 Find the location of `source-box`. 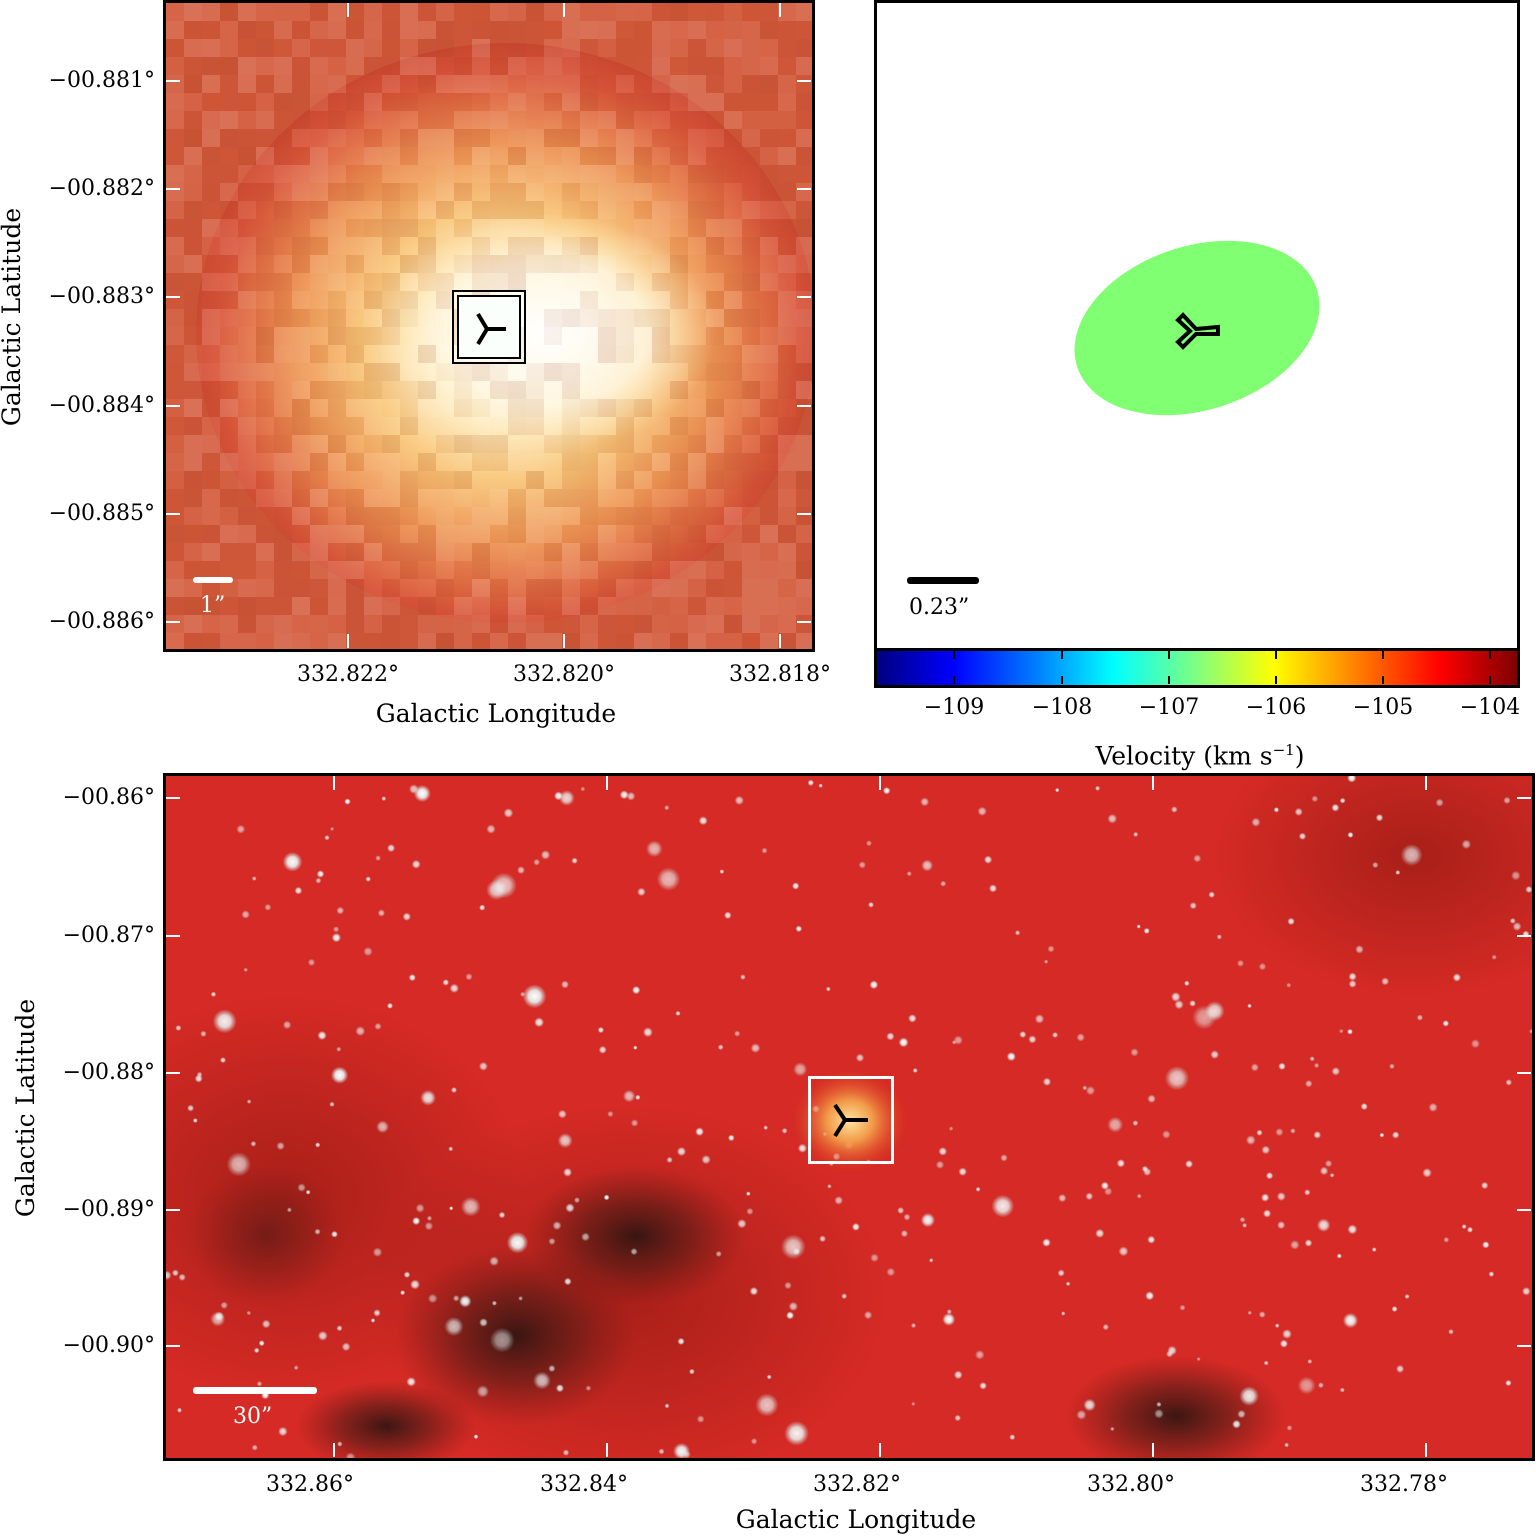

source-box is located at coordinates (851, 1120).